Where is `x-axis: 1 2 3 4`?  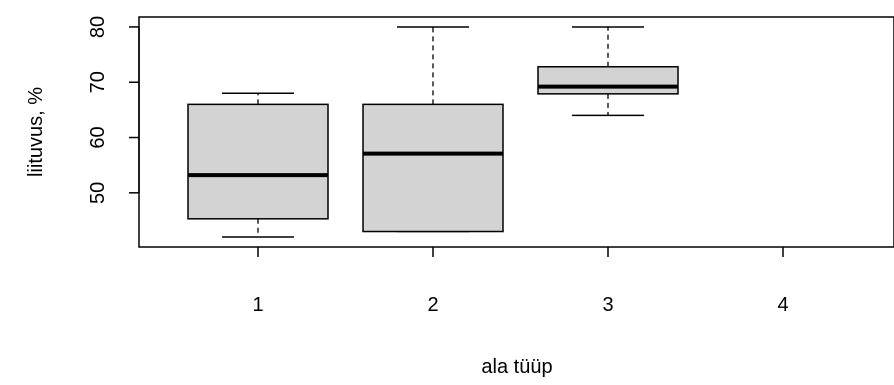 x-axis: 1 2 3 4 is located at coordinates (520, 281).